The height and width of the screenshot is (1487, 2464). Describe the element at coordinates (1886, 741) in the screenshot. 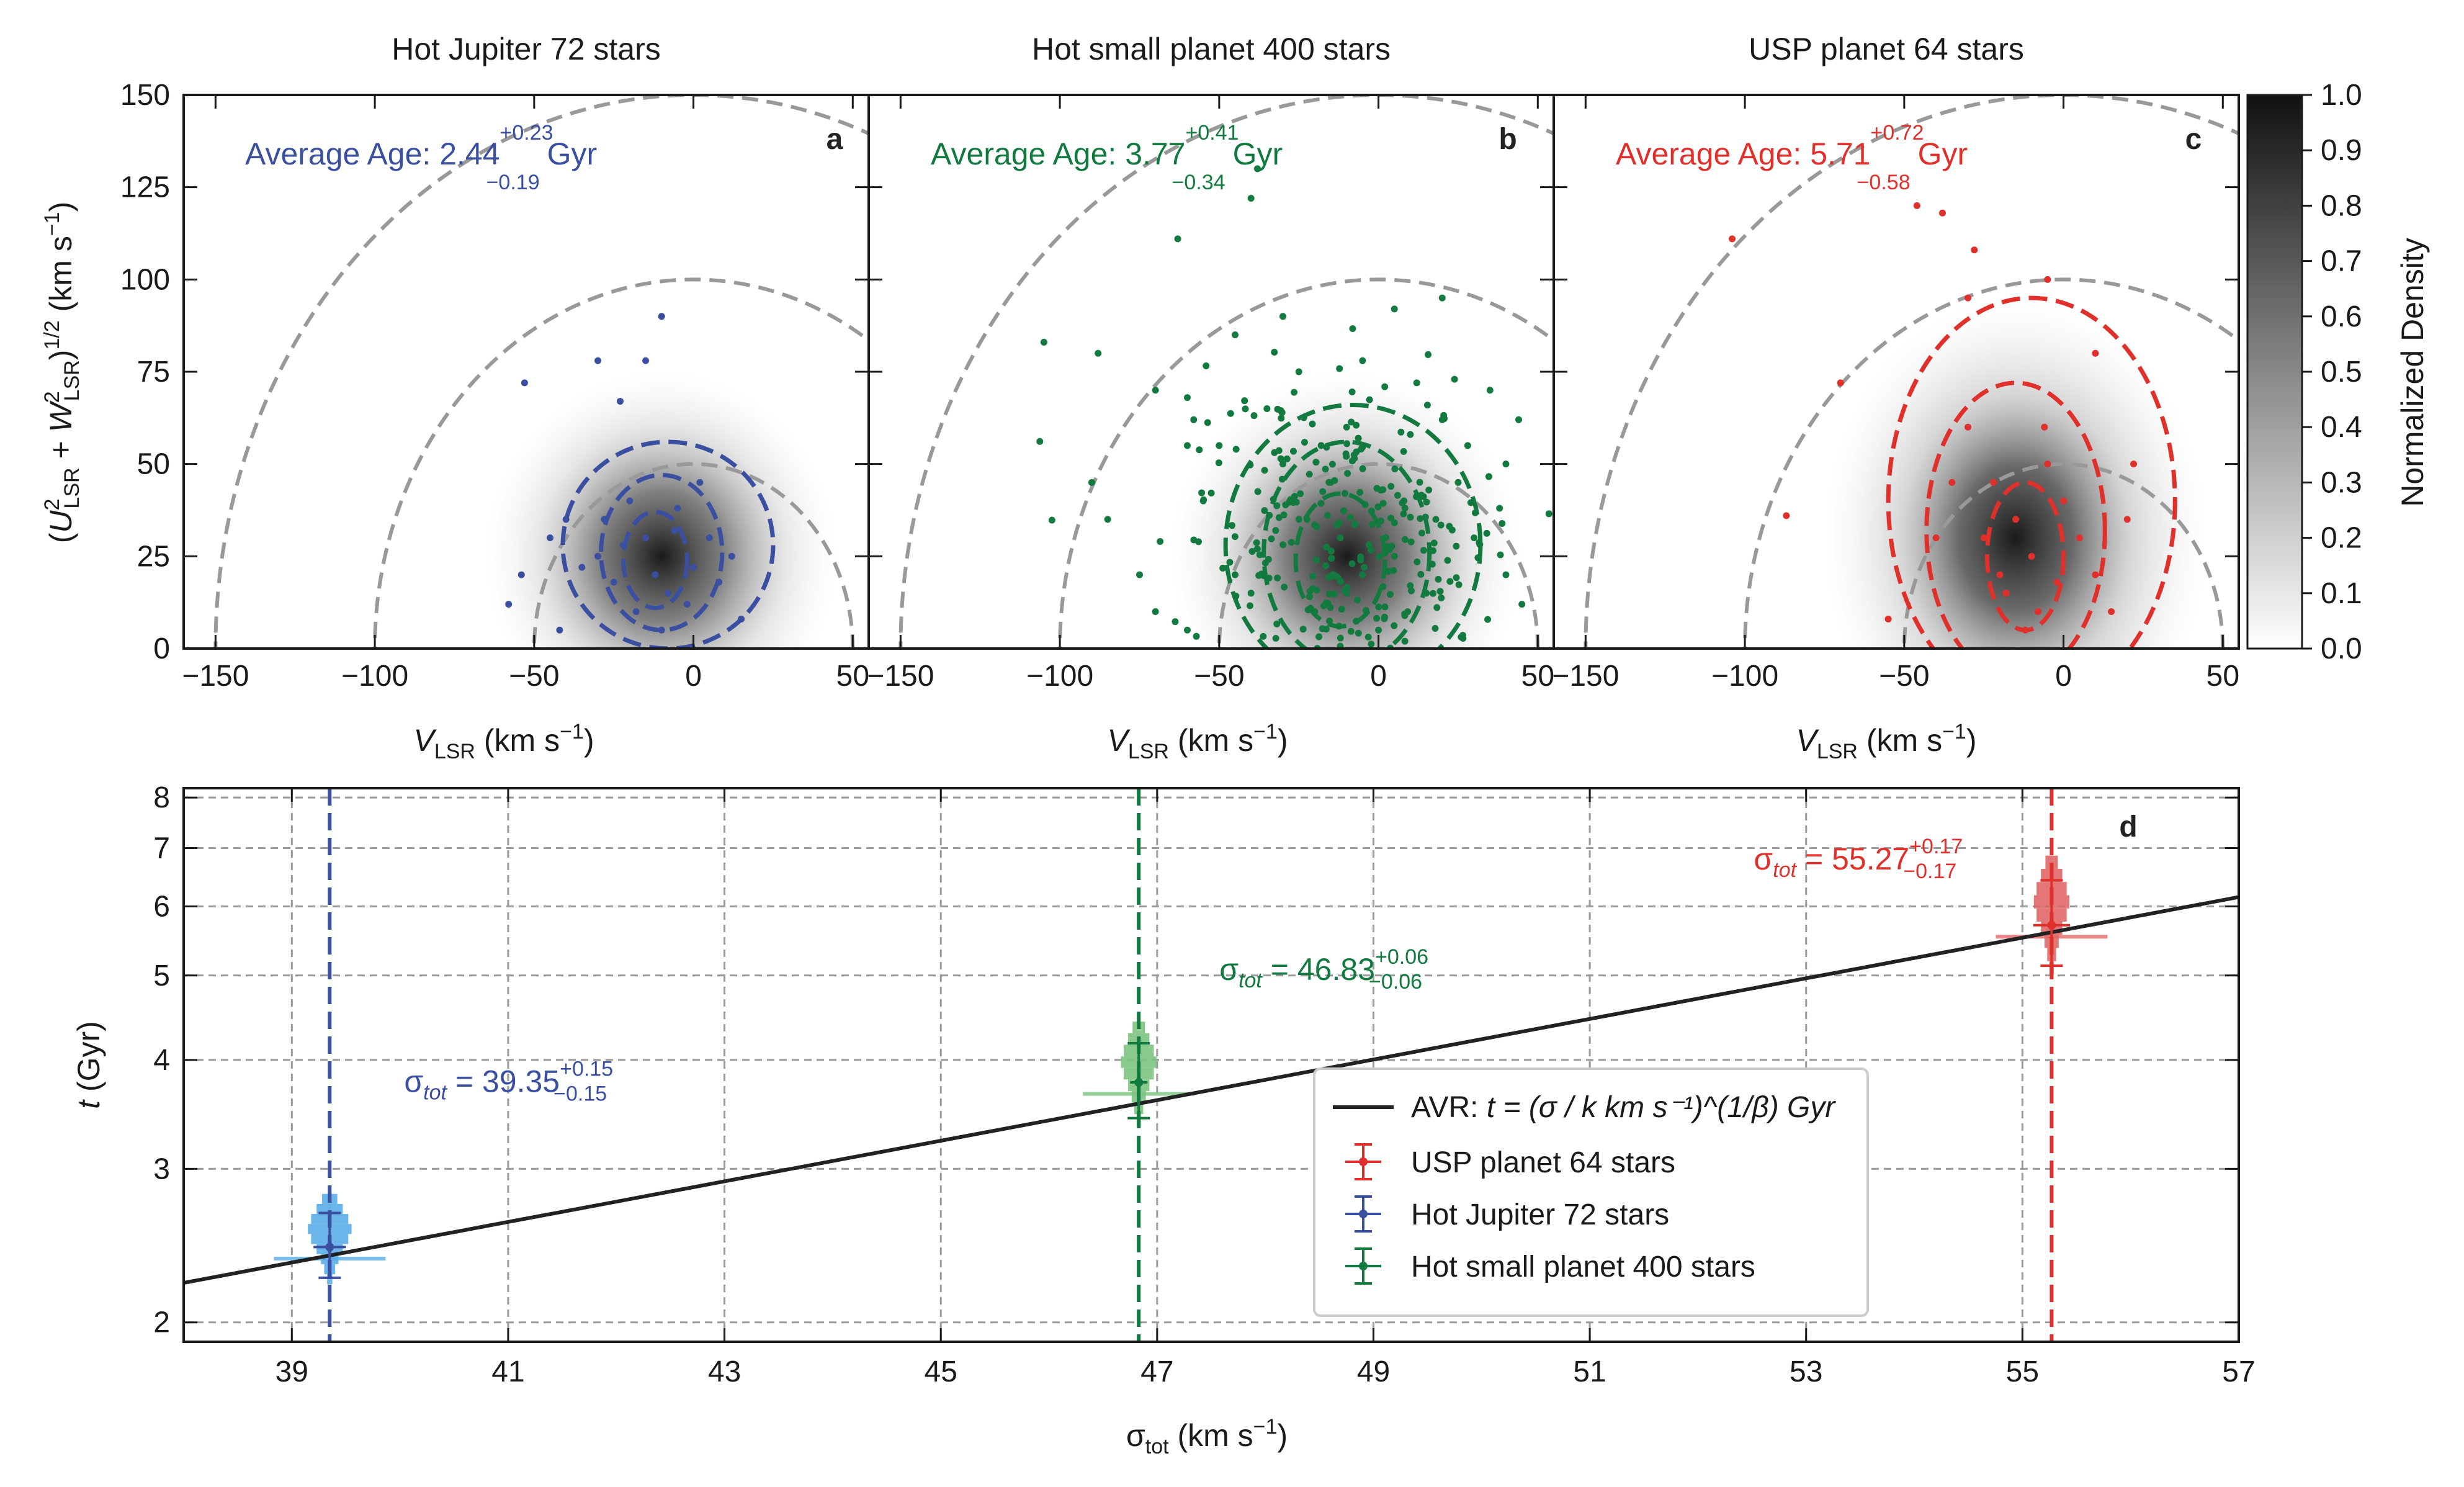

I see `panel-c-xlabel: VLSR (km s−1)` at that location.